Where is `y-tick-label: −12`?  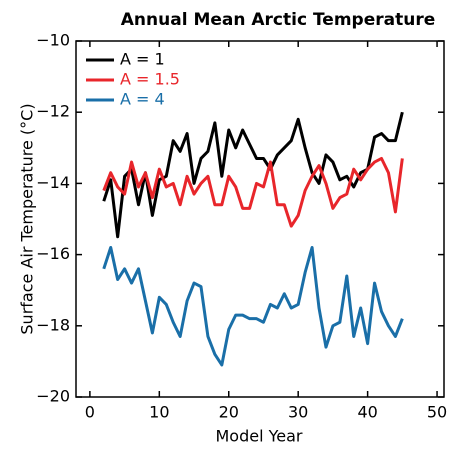
y-tick-label: −12 is located at coordinates (53, 111).